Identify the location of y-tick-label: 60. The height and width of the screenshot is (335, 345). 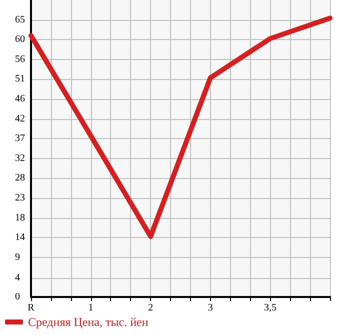
(20, 40).